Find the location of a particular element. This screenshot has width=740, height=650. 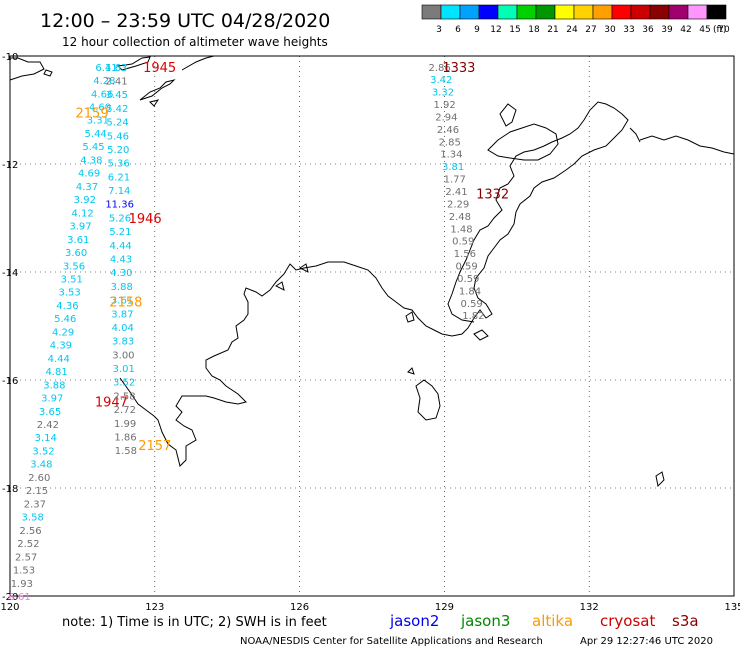

wave-height-label: 5.36 is located at coordinates (118, 164).